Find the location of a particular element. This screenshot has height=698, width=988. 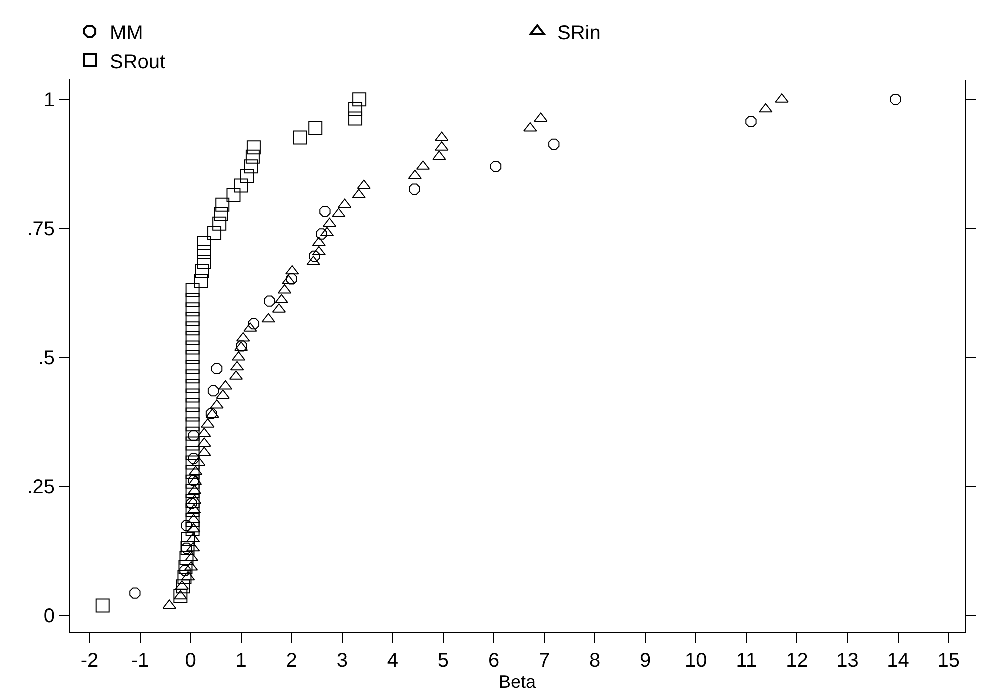

x-tick-label: 1 is located at coordinates (241, 661).